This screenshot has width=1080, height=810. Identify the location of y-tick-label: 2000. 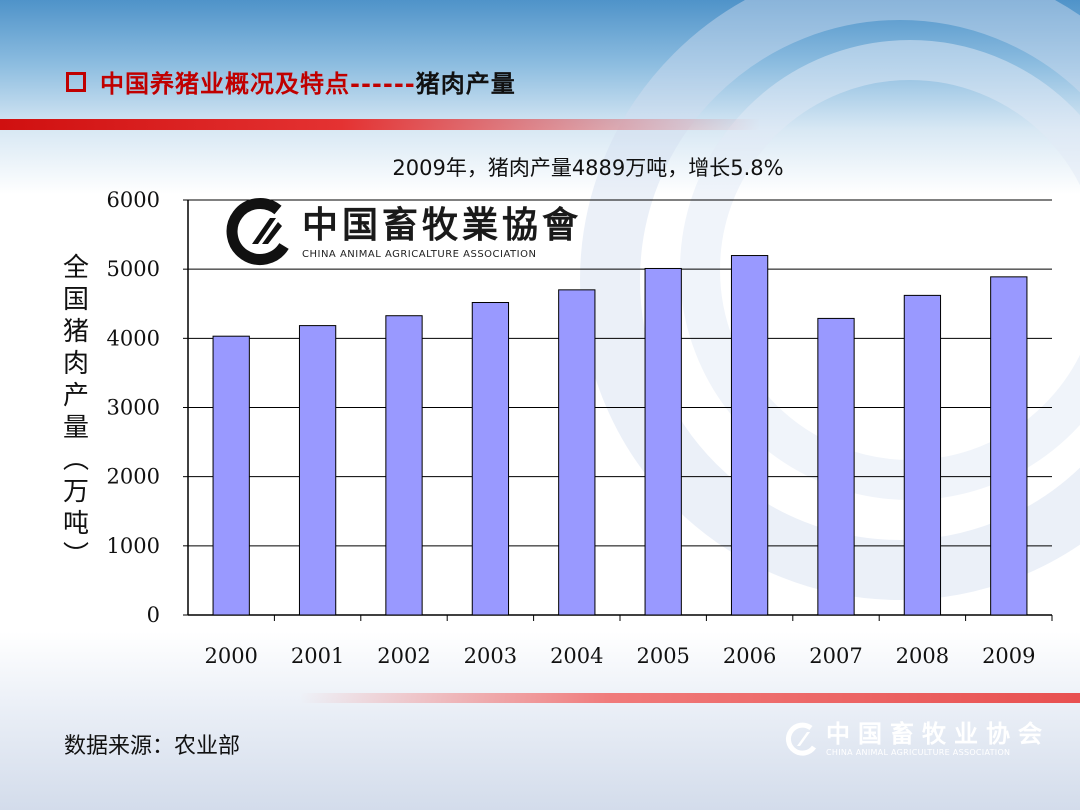
(133, 477).